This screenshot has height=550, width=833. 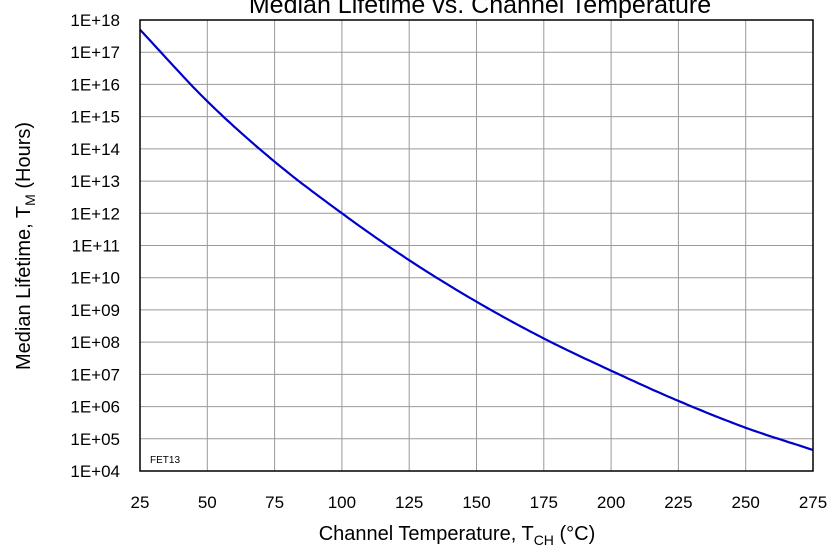 What do you see at coordinates (746, 502) in the screenshot?
I see `x-tick-label: 250` at bounding box center [746, 502].